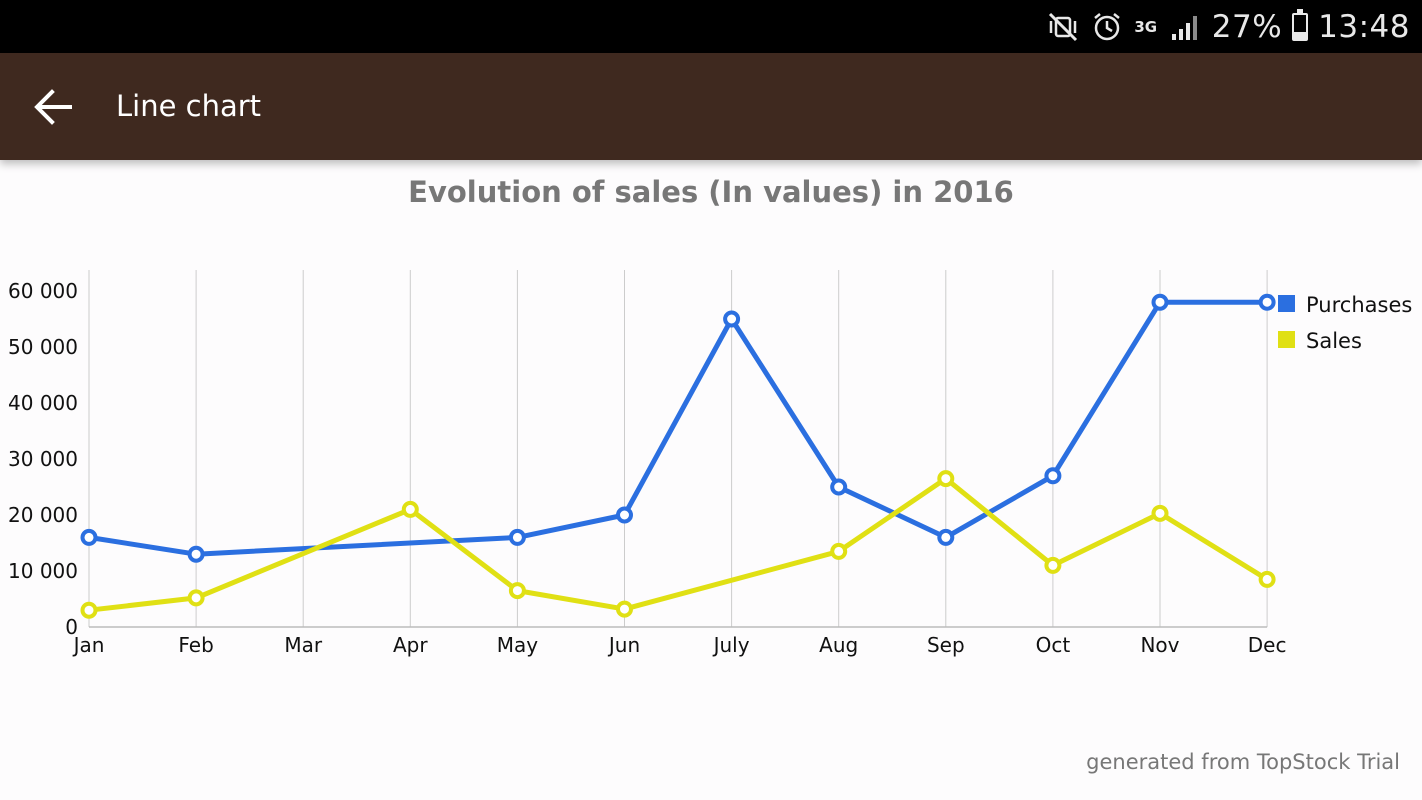 Image resolution: width=1422 pixels, height=800 pixels. Describe the element at coordinates (88, 645) in the screenshot. I see `x-tick-label-jan: Jan` at that location.